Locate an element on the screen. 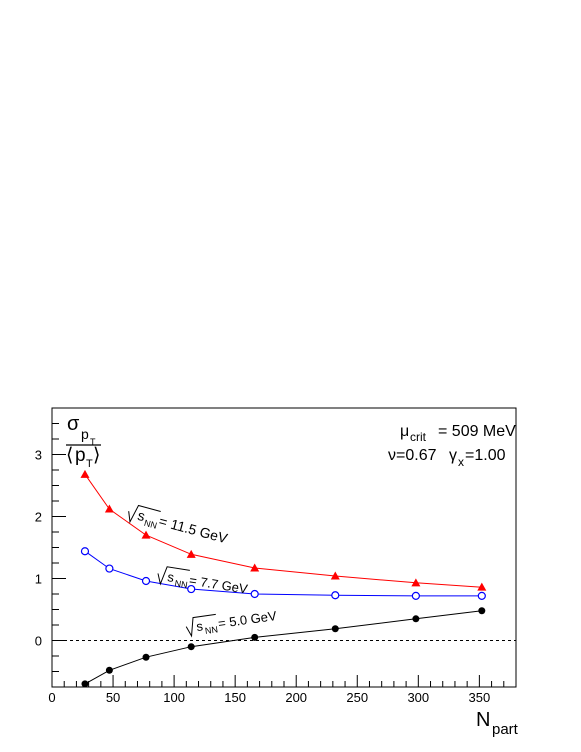 This screenshot has height=752, width=581. series-label-1: sNN = 7.7 GeV is located at coordinates (203, 581).